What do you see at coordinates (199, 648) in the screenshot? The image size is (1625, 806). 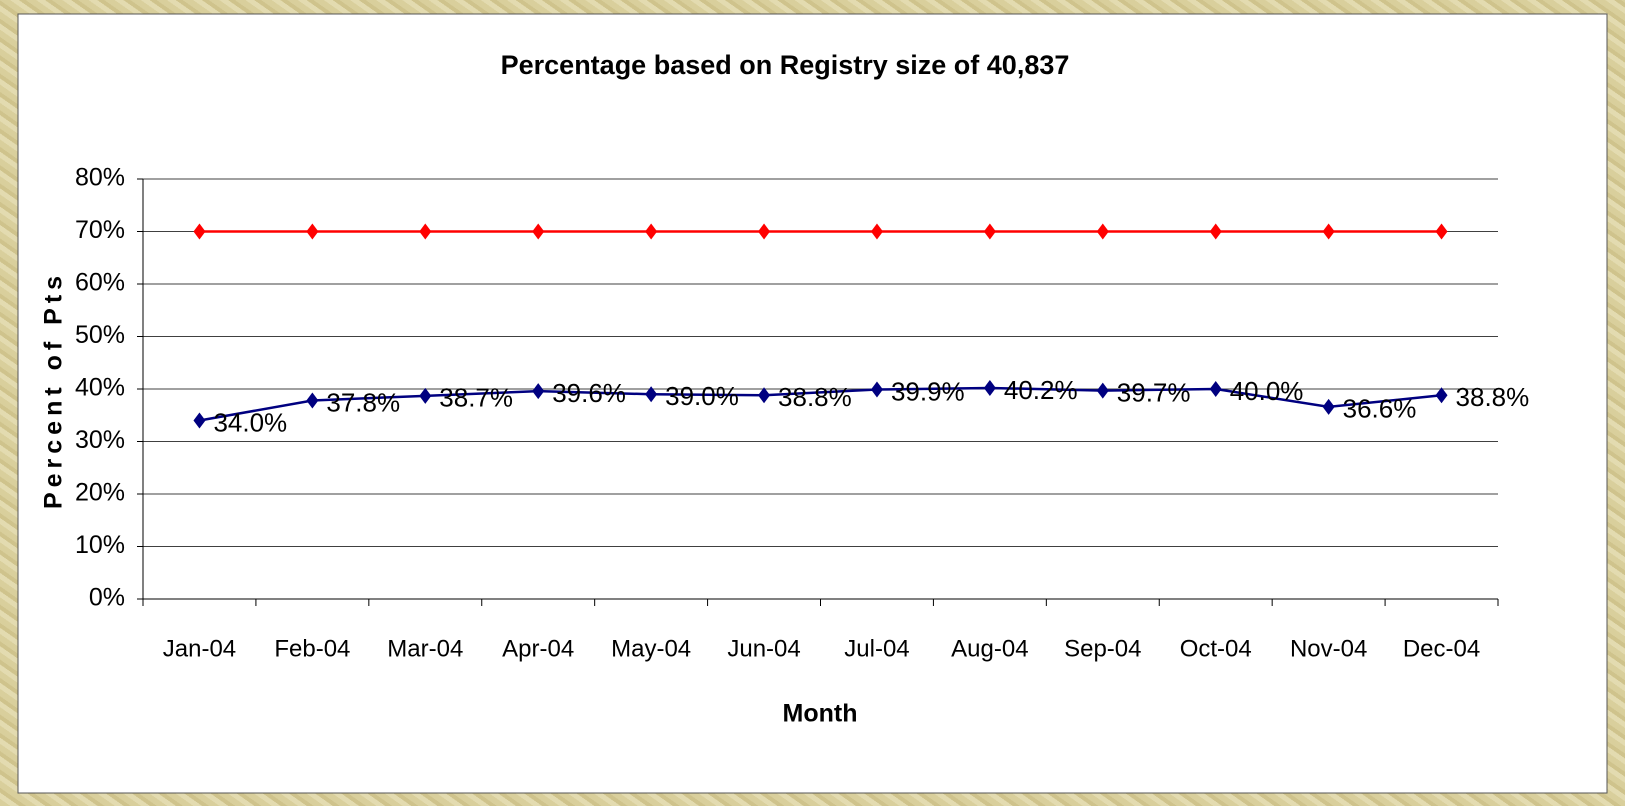 I see `x-tick-label: Jan-04` at bounding box center [199, 648].